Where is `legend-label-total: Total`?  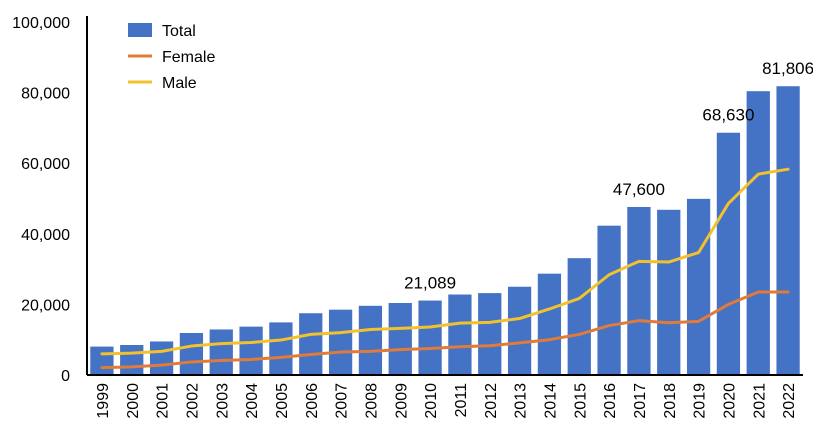
legend-label-total: Total is located at coordinates (179, 31).